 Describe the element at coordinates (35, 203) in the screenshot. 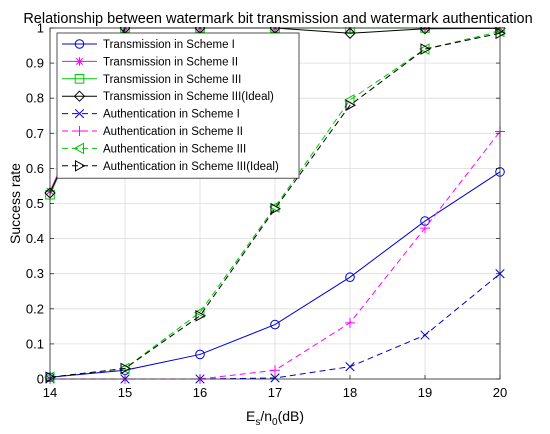

I see `y-tick-label: 0.5` at that location.